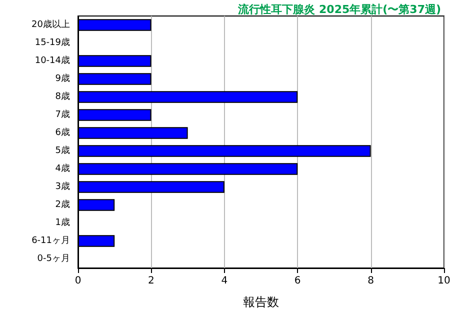  Describe the element at coordinates (62, 168) in the screenshot. I see `y-tick-label: 4歳` at that location.